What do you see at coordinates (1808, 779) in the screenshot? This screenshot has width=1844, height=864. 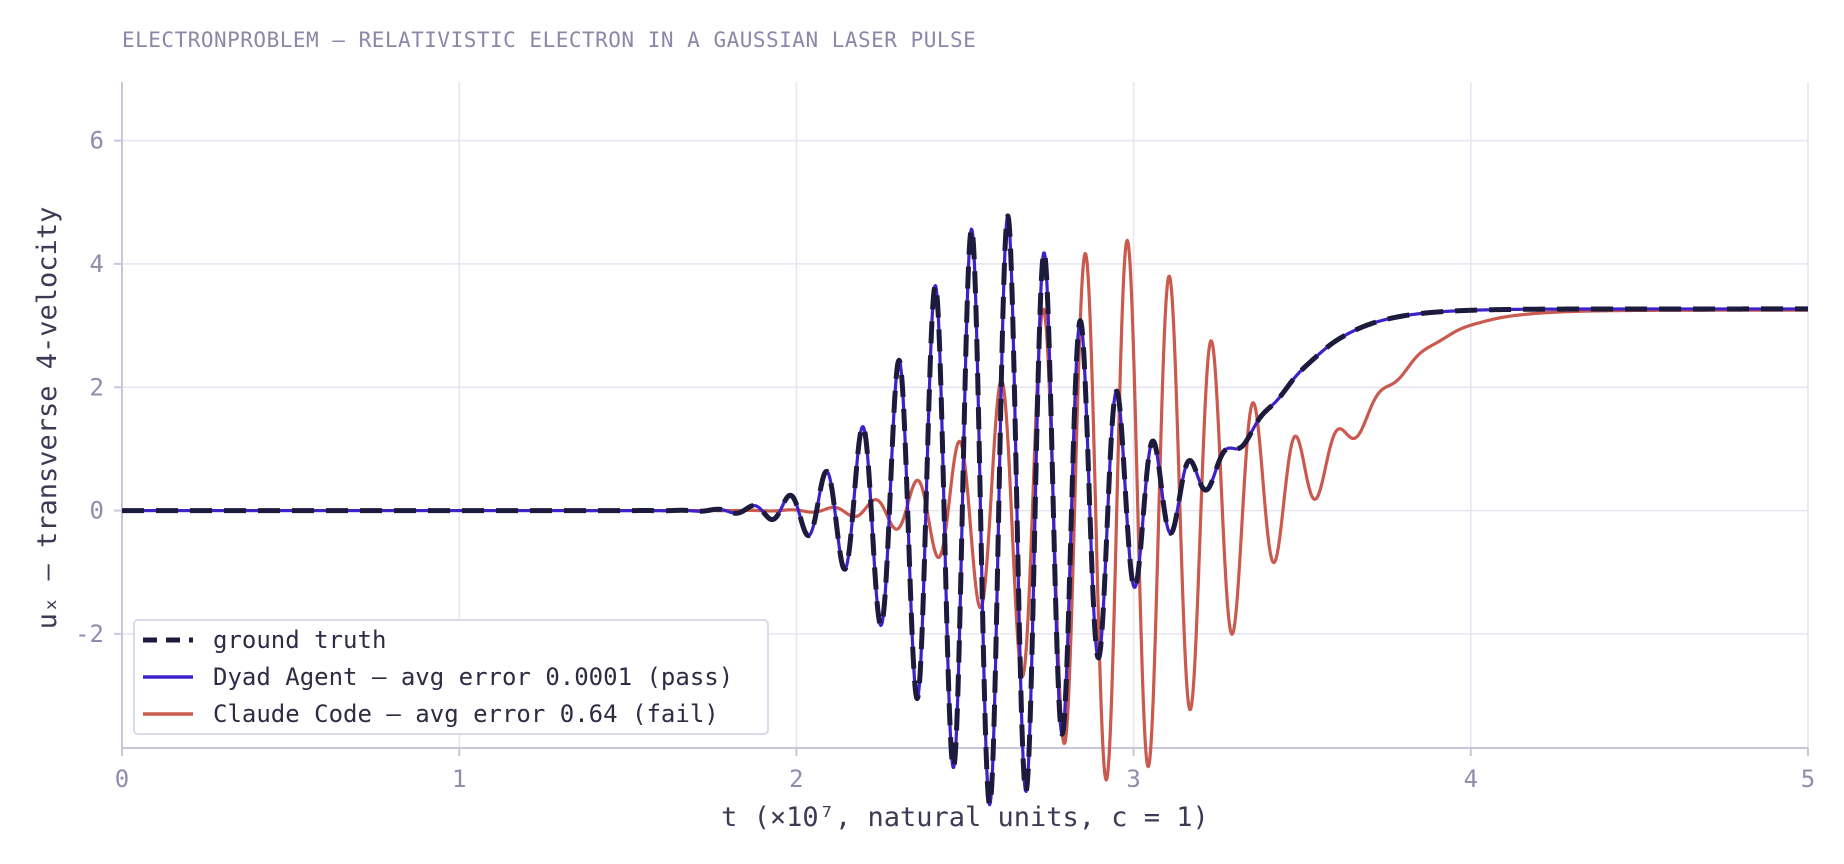 I see `x-tick-label: 5` at bounding box center [1808, 779].